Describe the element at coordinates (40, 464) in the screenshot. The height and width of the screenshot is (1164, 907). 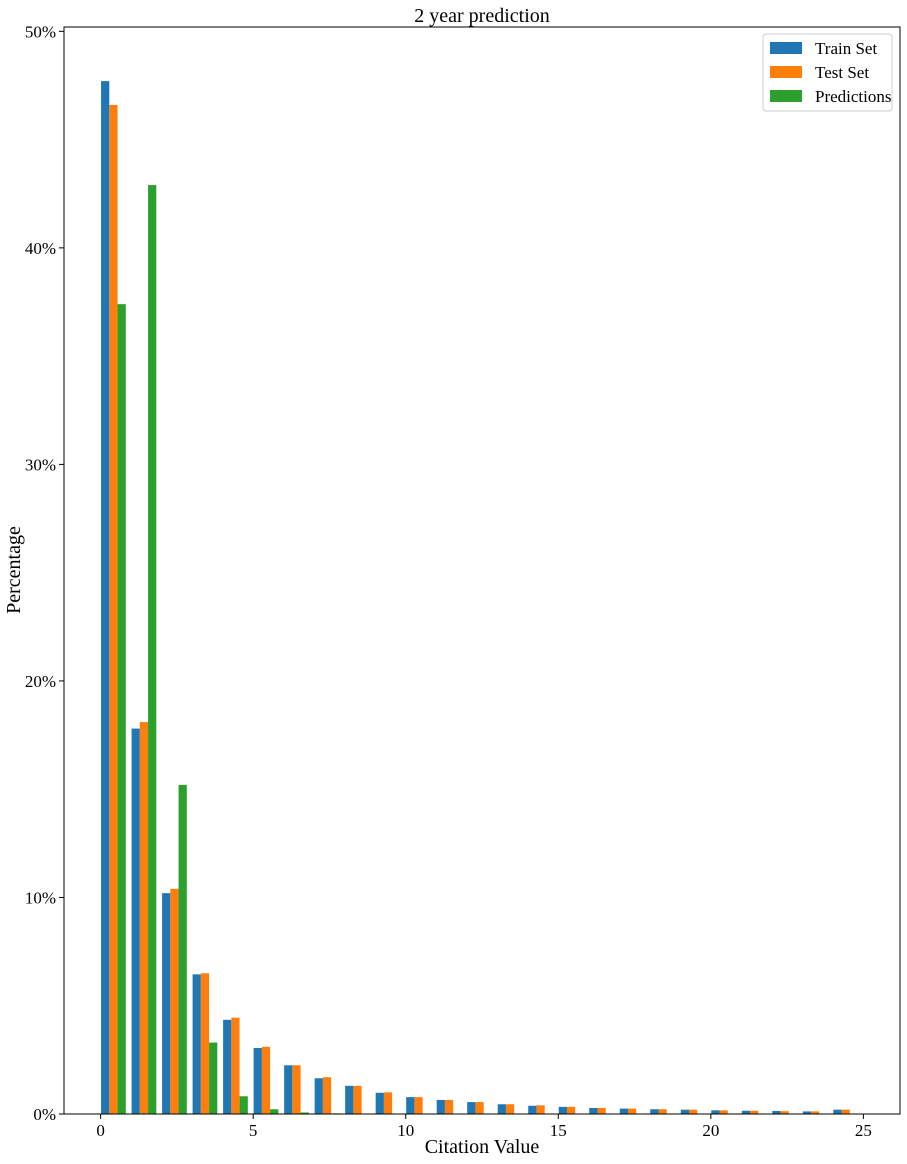
I see `y-tick-label: 30%` at that location.